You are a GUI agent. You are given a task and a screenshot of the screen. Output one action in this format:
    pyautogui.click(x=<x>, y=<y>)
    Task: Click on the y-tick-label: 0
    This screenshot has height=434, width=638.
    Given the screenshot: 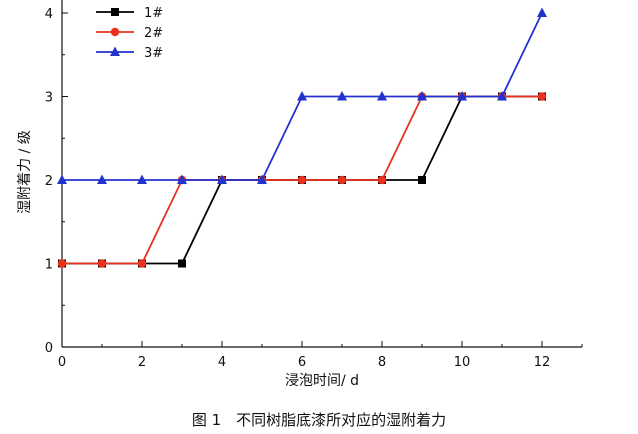 What is the action you would take?
    pyautogui.click(x=49, y=348)
    